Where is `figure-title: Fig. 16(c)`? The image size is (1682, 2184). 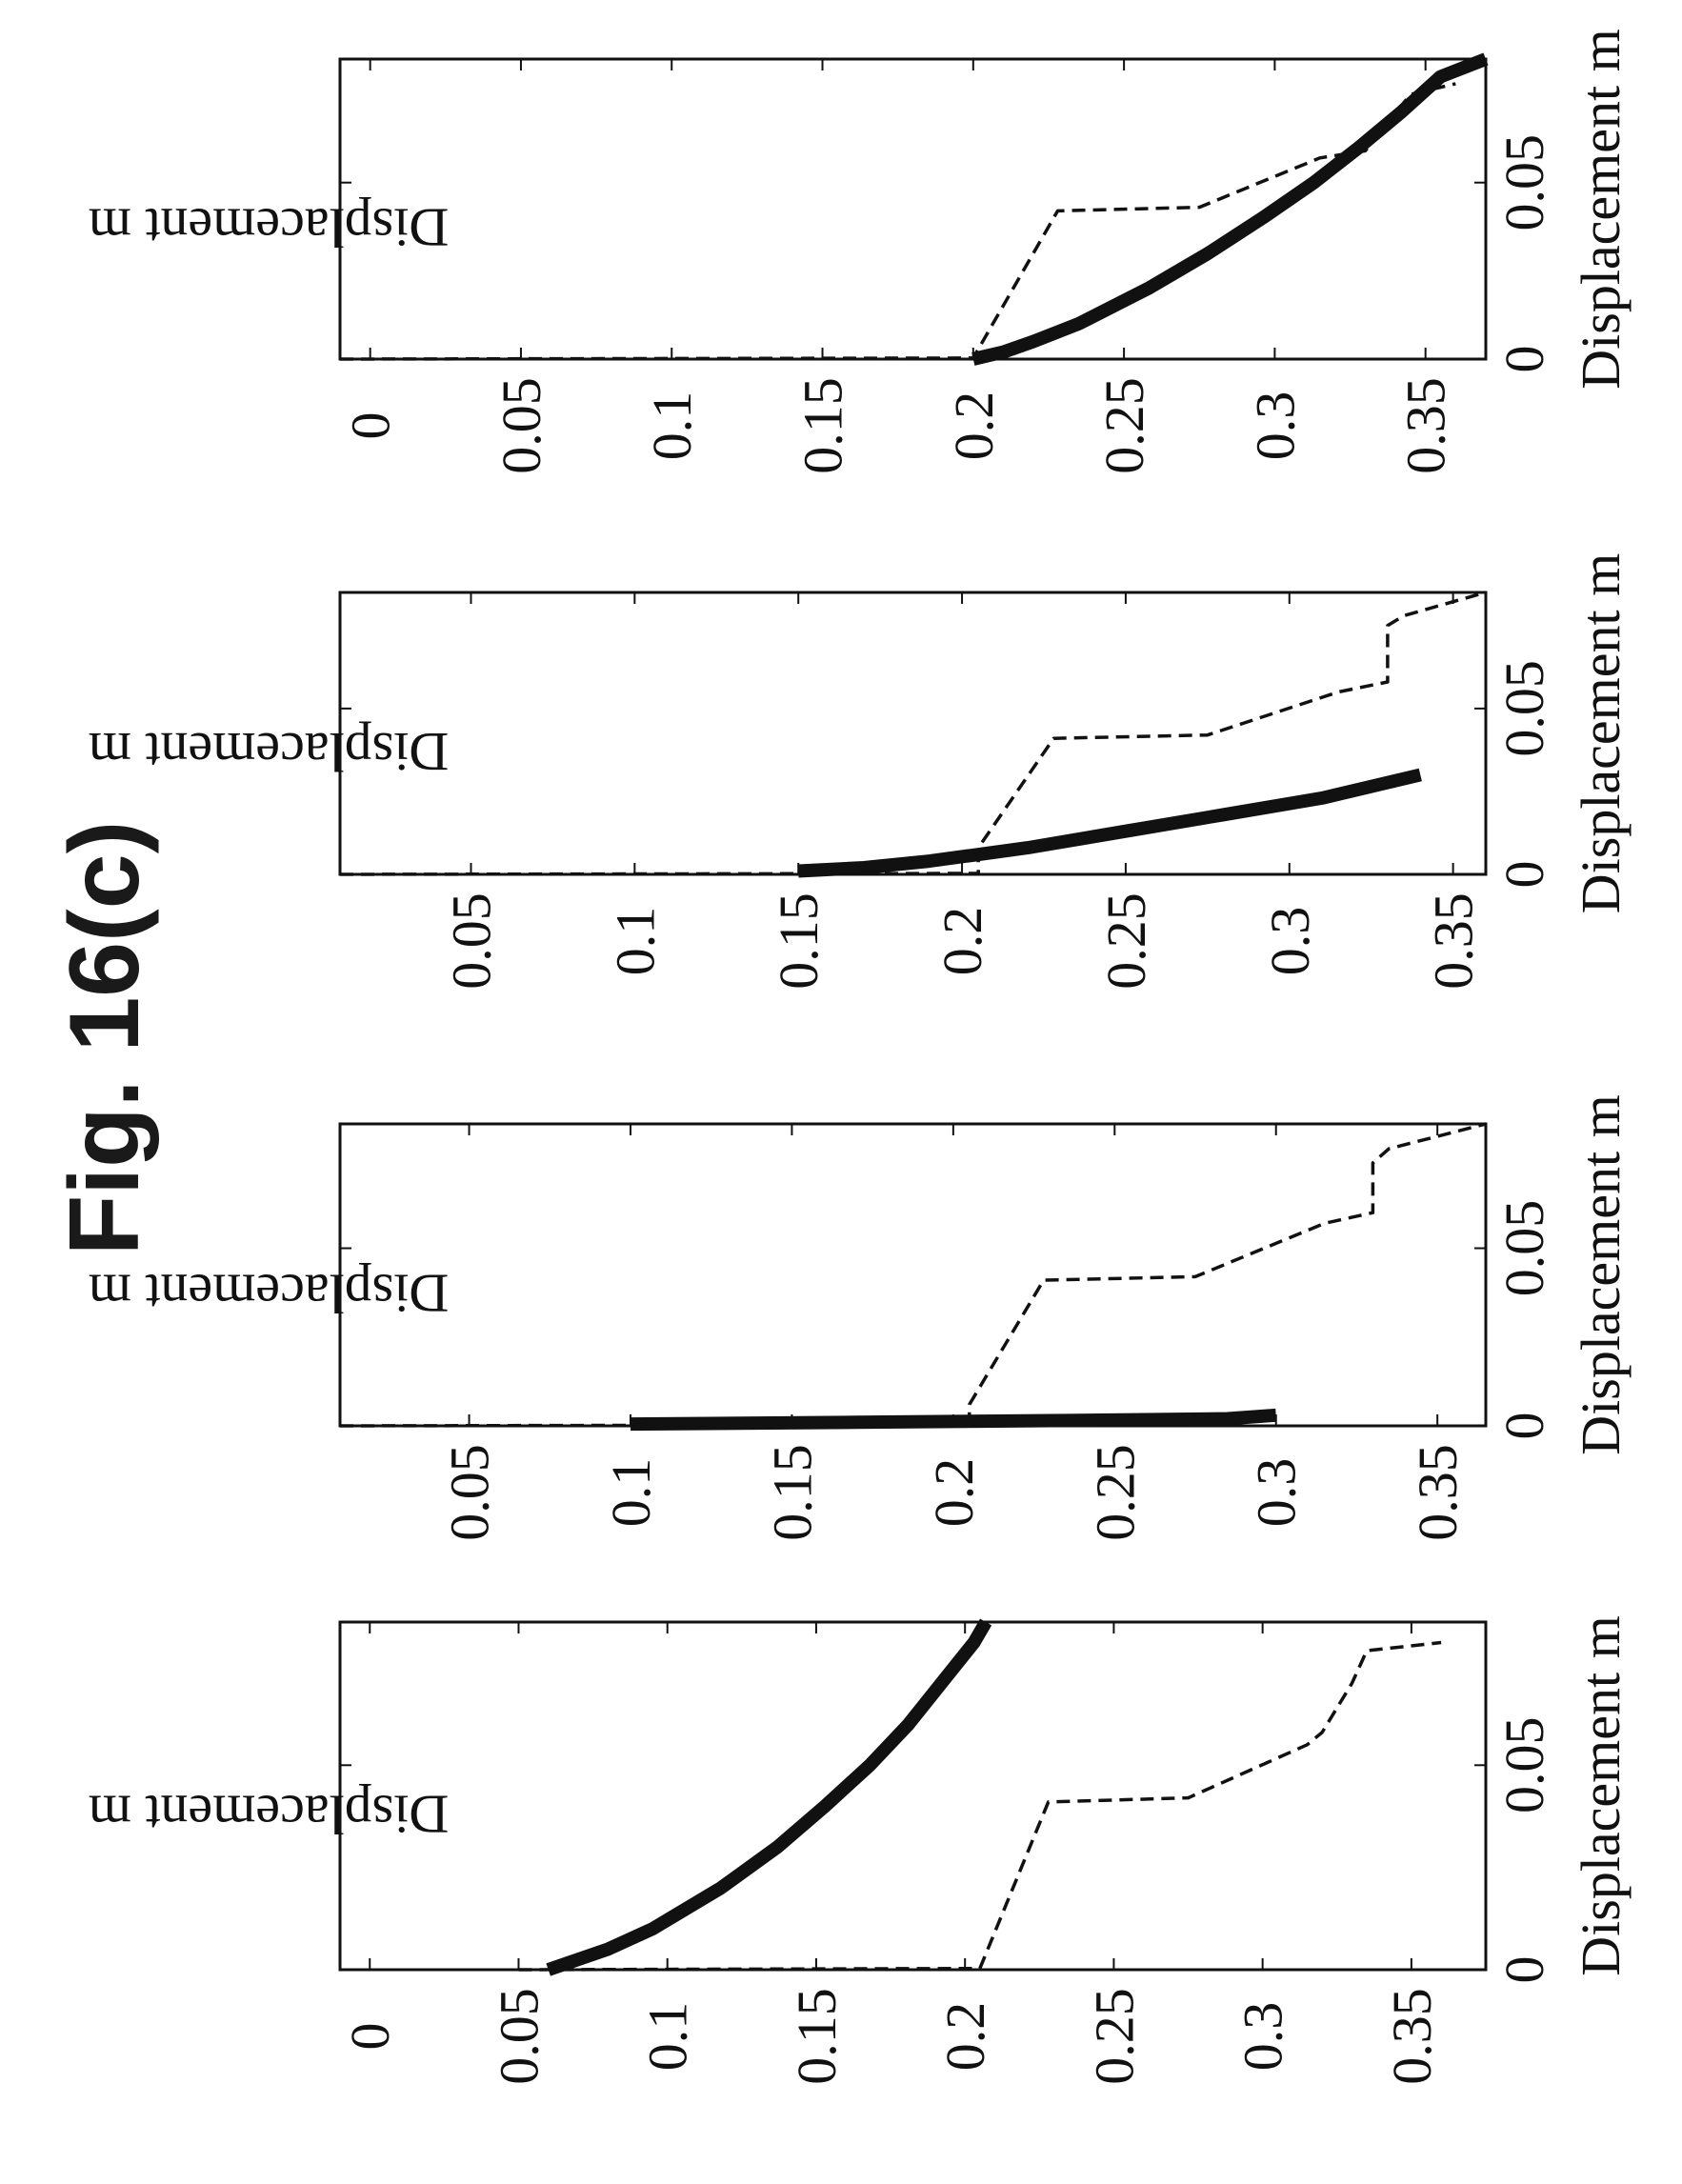 figure-title: Fig. 16(c) is located at coordinates (105, 1038).